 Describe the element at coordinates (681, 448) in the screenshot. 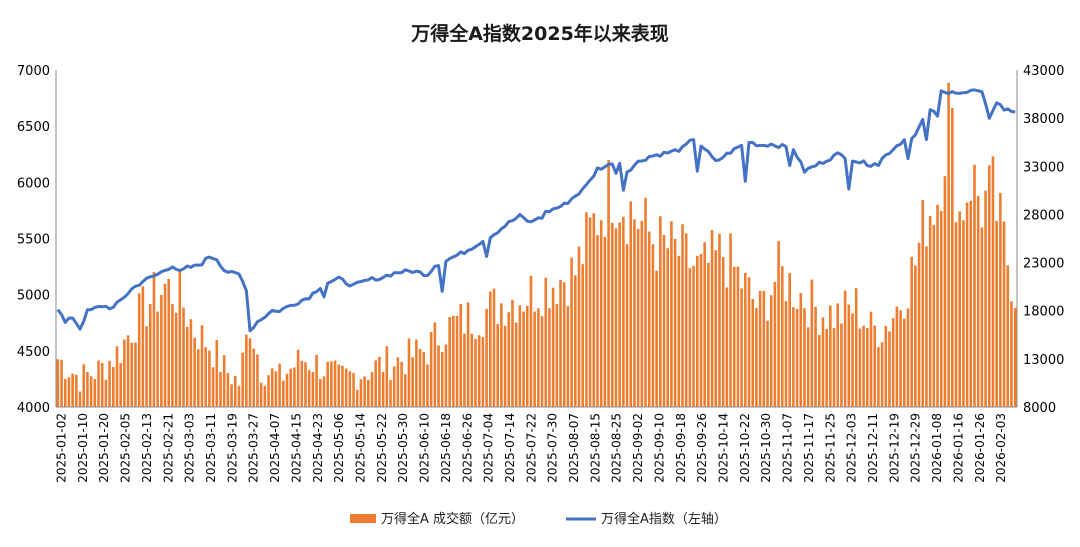

I see `x-tick-label: 2025-09-18` at that location.